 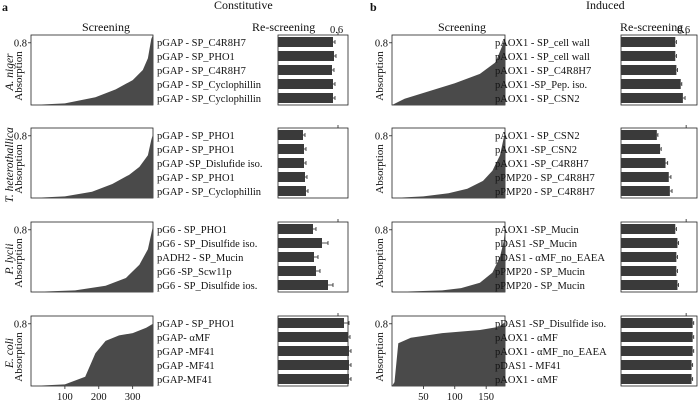 I want to click on rescreen-tick-right: 0.6, so click(x=683, y=30).